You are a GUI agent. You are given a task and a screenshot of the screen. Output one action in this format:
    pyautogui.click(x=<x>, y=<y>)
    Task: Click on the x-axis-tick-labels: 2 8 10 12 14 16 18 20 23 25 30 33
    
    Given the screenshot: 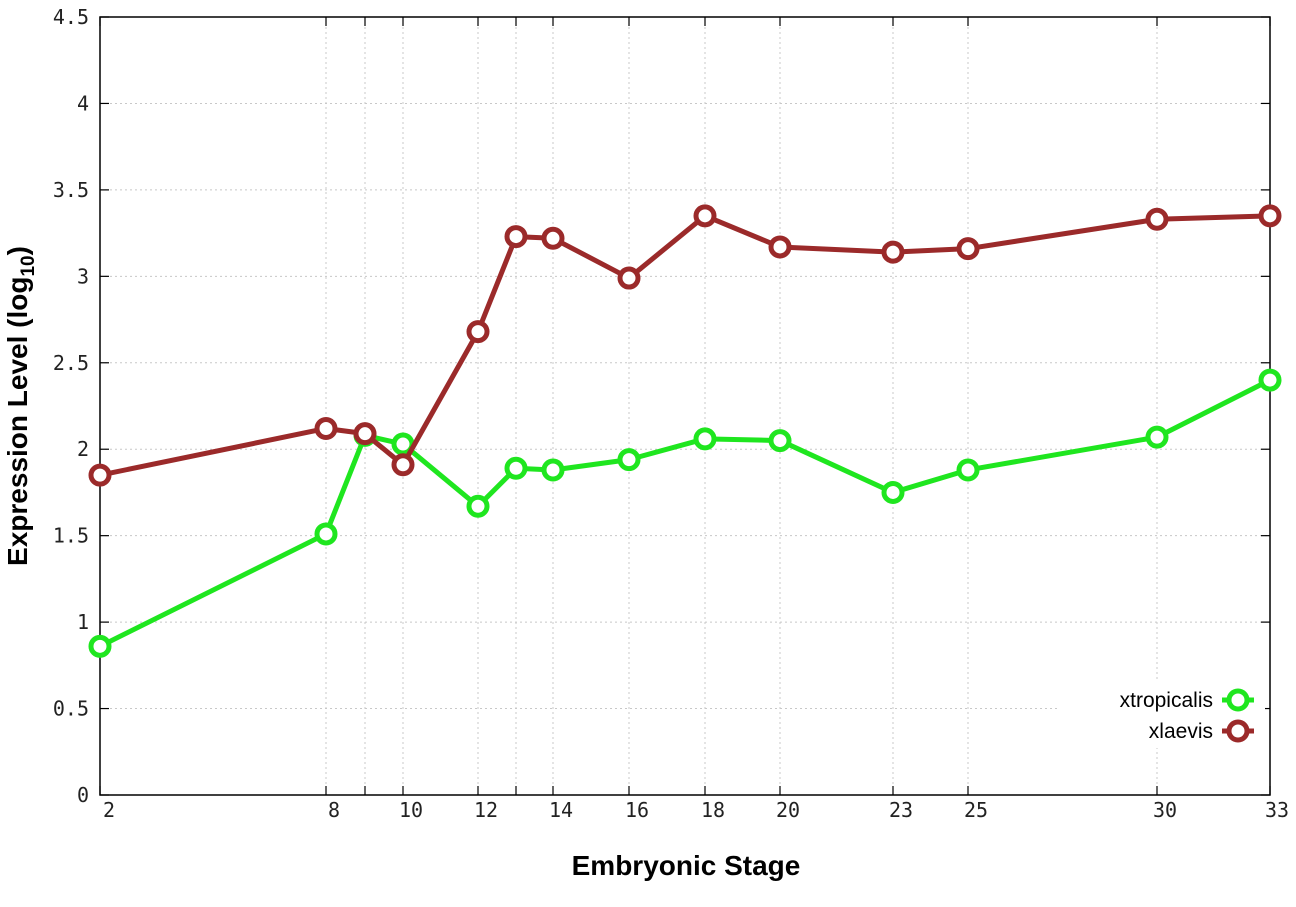 What is the action you would take?
    pyautogui.click(x=696, y=810)
    